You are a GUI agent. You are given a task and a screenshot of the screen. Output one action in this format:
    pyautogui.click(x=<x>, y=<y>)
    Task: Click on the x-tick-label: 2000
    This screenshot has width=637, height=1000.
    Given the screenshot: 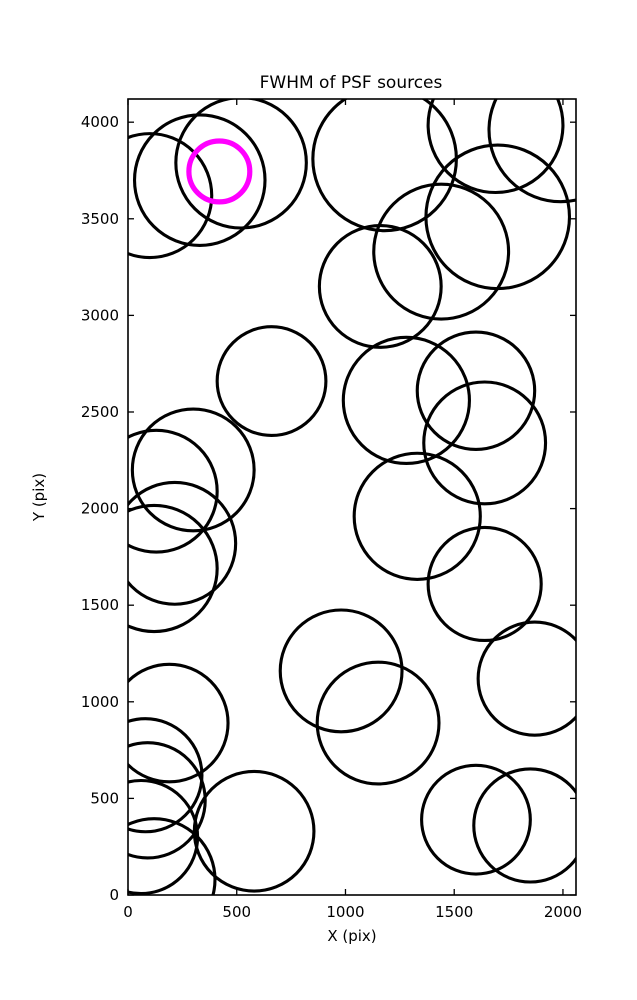 What is the action you would take?
    pyautogui.click(x=563, y=912)
    